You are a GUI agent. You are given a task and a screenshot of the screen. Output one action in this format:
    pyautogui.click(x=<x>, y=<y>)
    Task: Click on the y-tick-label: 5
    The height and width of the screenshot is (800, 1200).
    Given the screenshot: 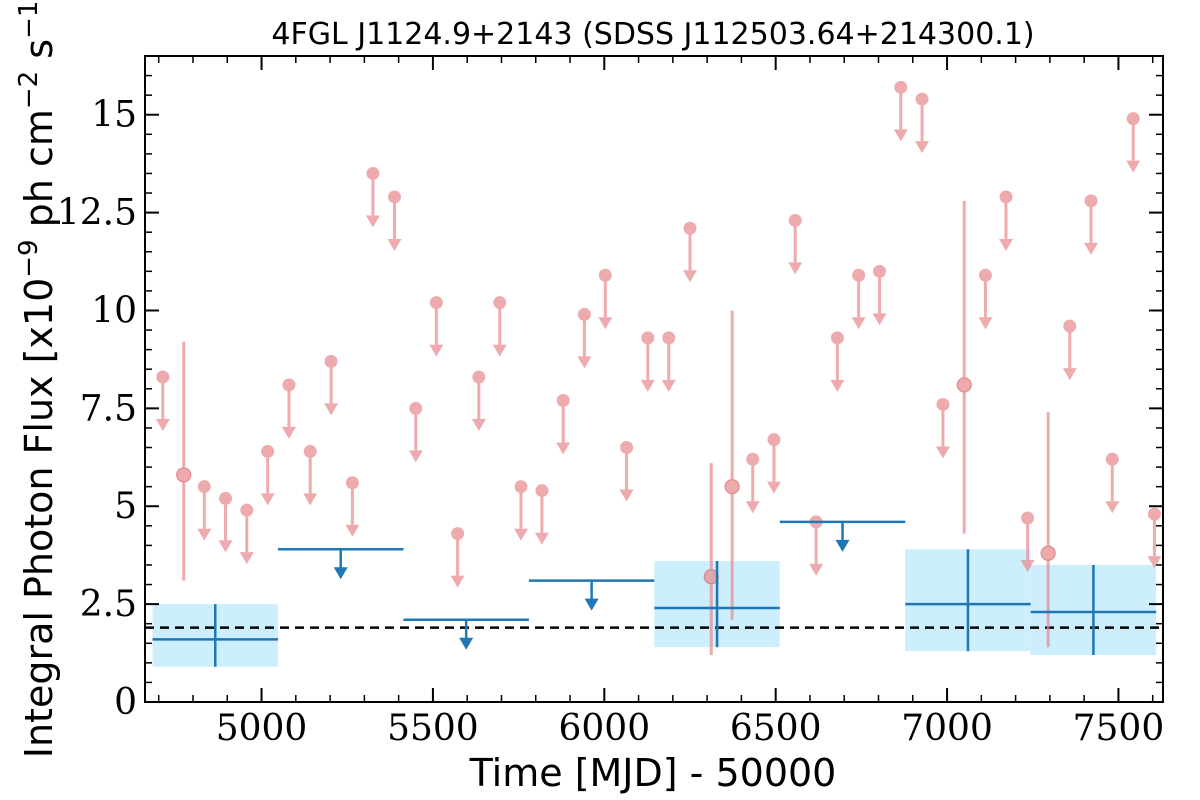 What is the action you would take?
    pyautogui.click(x=125, y=506)
    